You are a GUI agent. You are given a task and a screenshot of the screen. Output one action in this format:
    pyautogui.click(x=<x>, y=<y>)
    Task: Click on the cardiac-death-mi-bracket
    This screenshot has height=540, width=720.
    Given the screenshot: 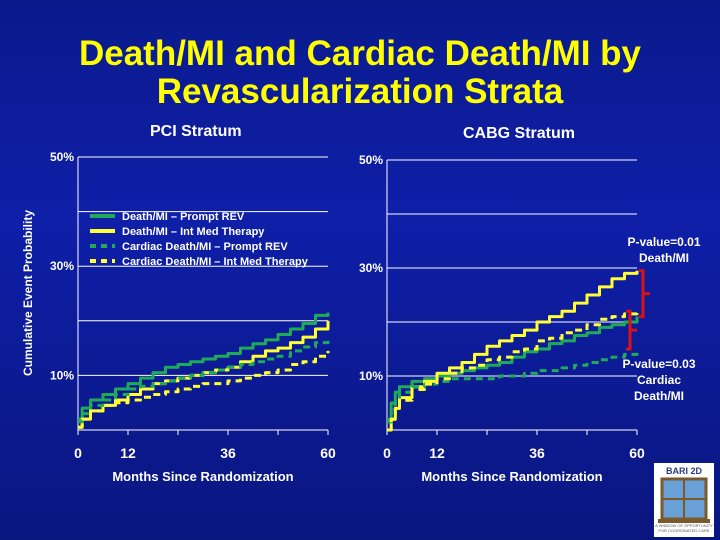 What is the action you would take?
    pyautogui.click(x=631, y=330)
    